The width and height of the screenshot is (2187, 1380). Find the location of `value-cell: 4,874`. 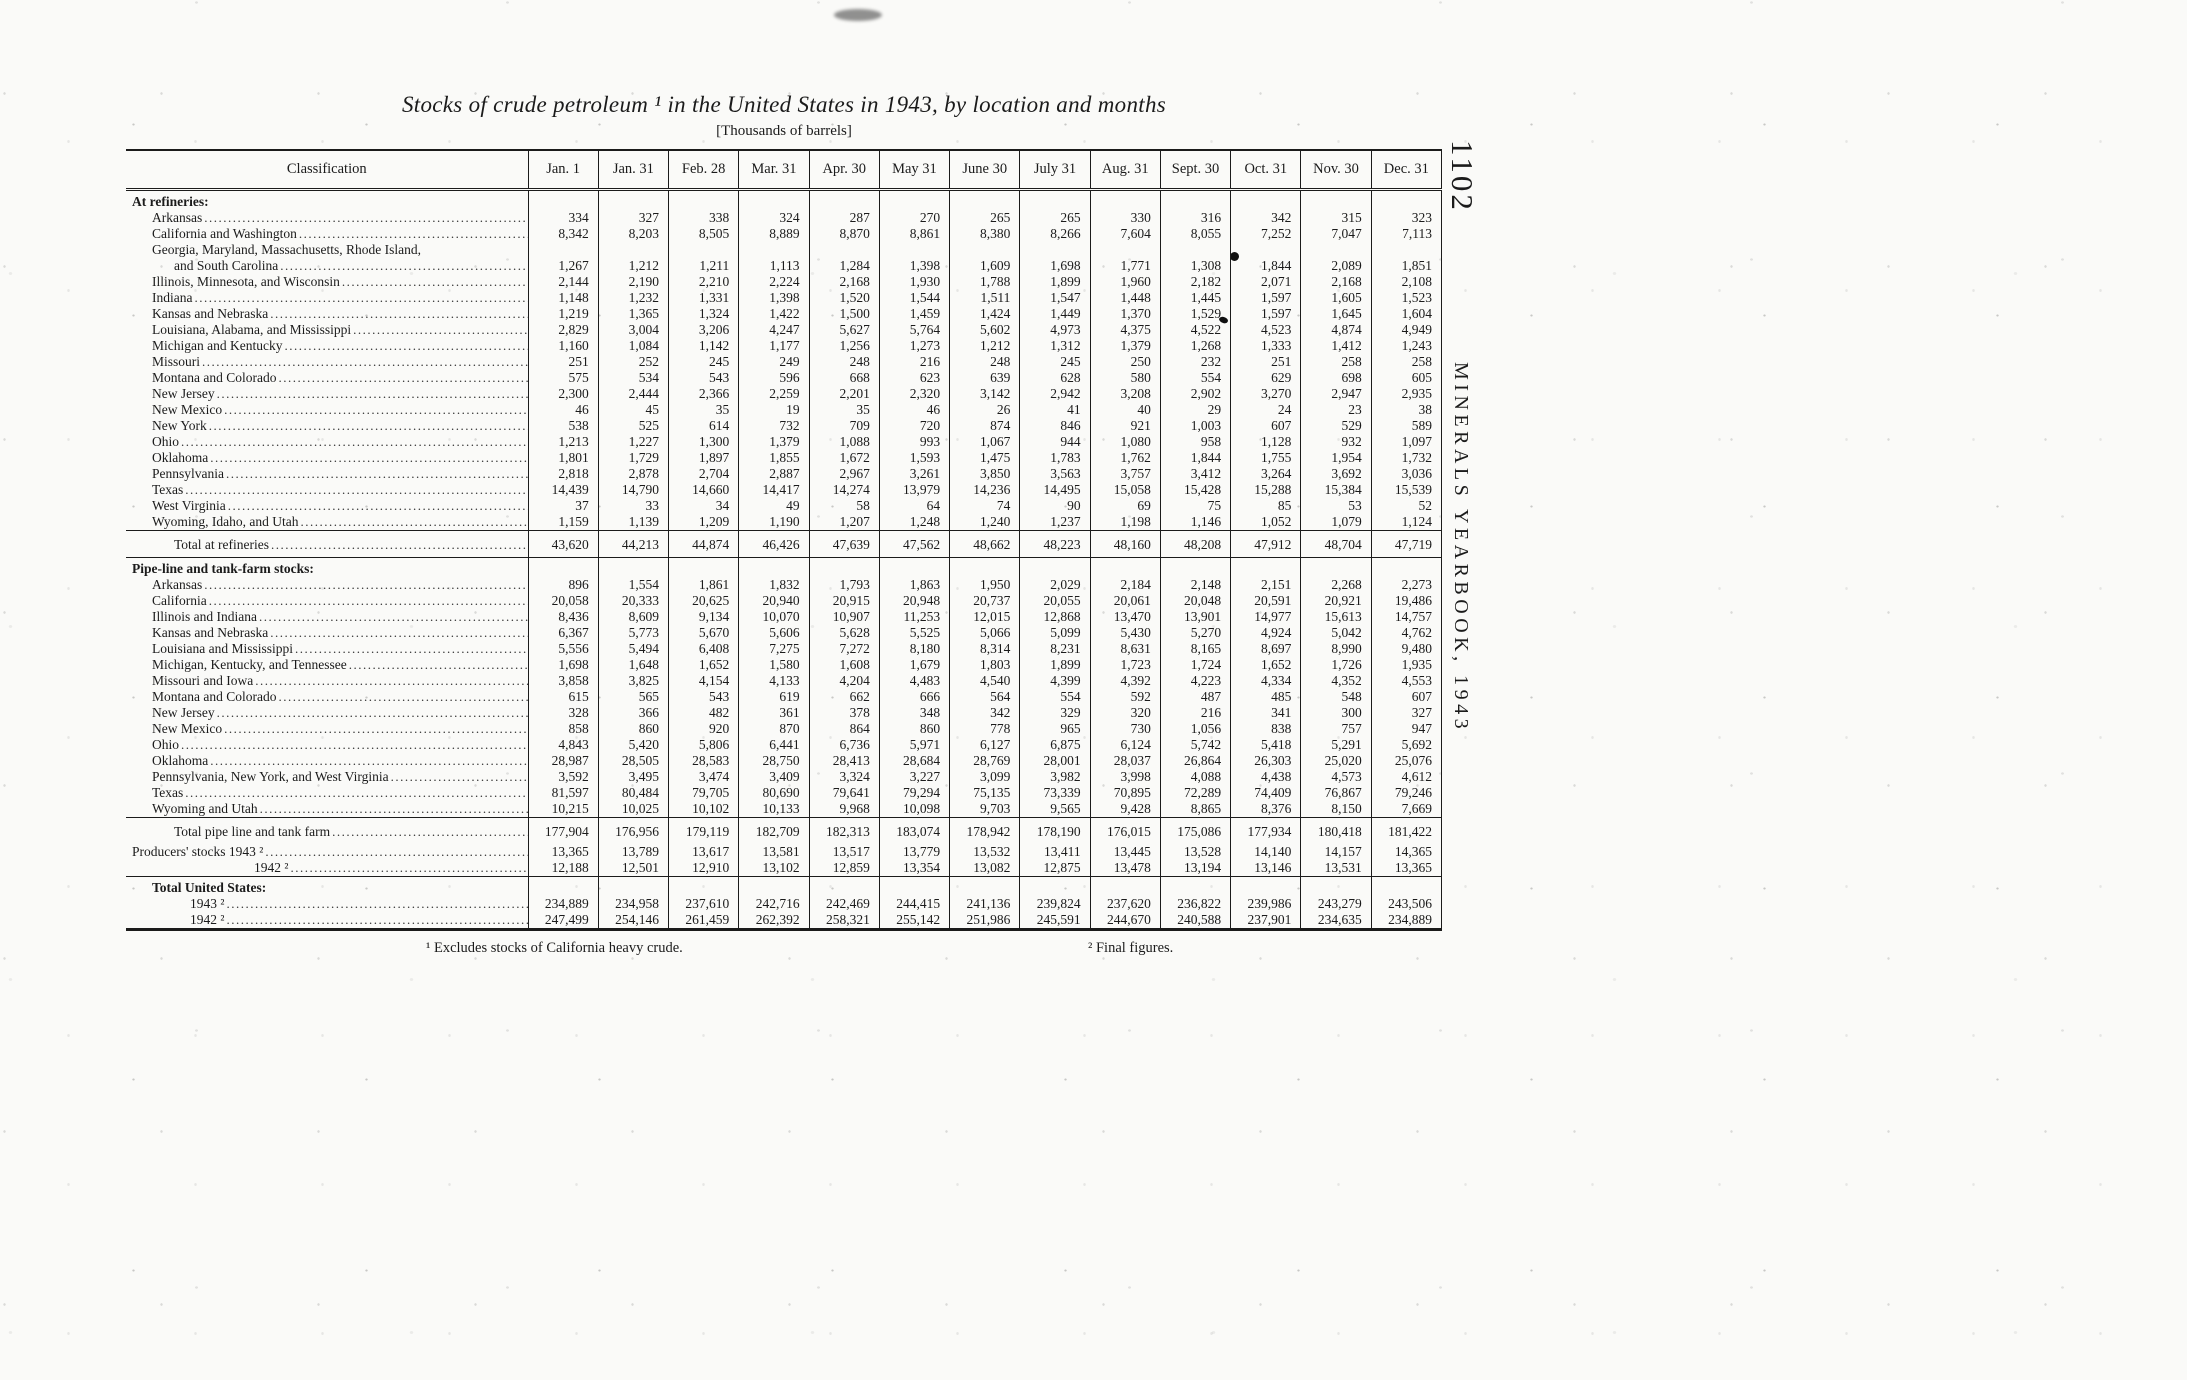

value-cell: 4,874 is located at coordinates (1336, 330).